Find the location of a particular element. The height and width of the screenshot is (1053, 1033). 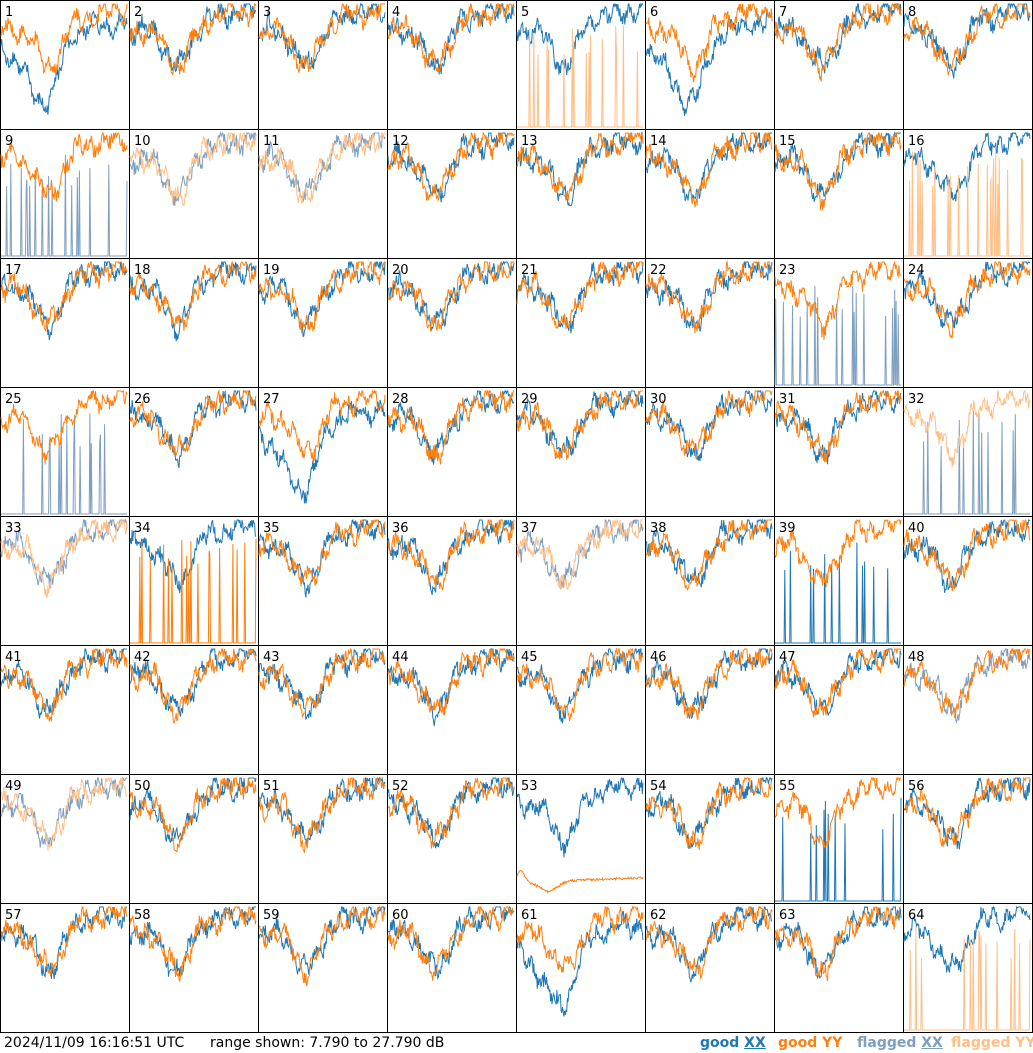

panel-label: 49 is located at coordinates (13, 786).